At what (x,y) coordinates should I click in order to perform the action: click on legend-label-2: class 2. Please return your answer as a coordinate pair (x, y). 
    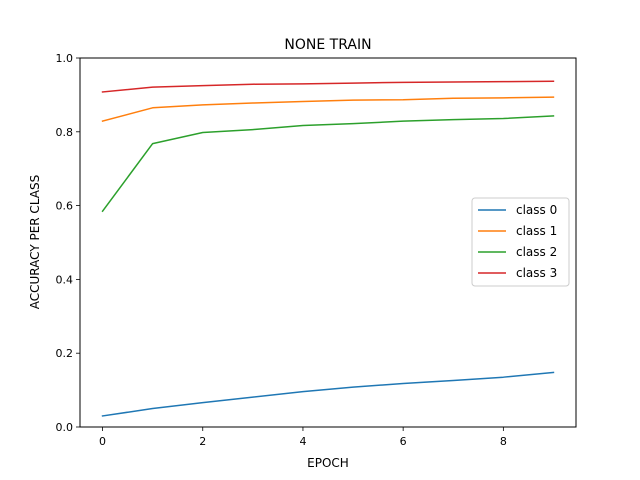
    Looking at the image, I should click on (536, 252).